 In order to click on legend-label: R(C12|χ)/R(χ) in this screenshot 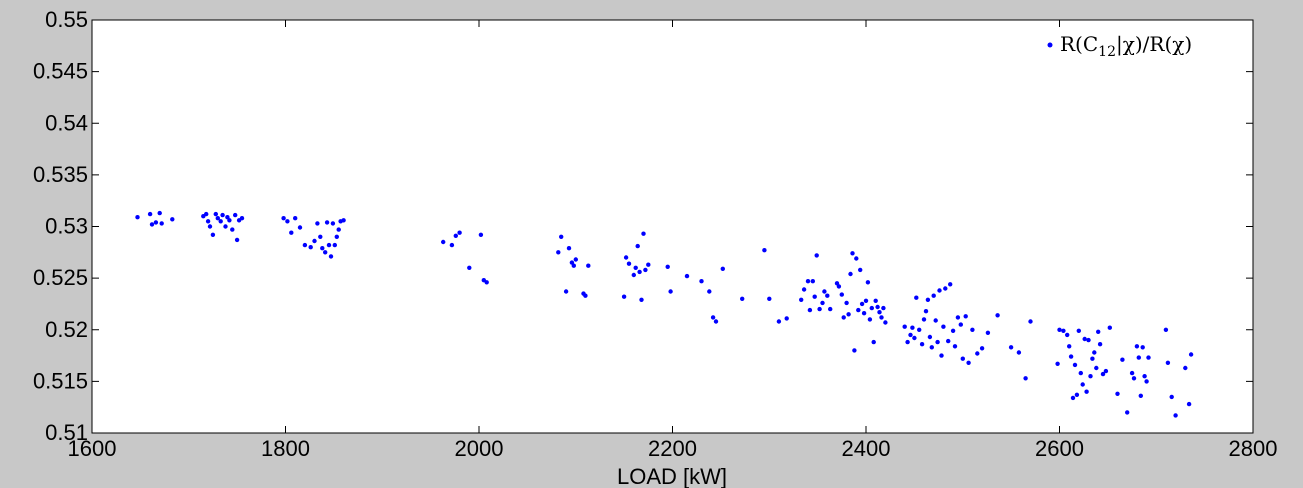, I will do `click(1126, 46)`.